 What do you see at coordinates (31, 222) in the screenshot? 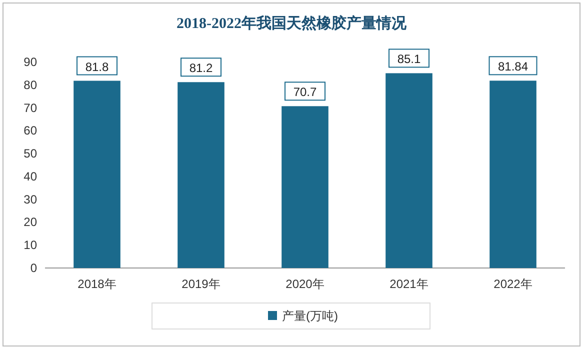
I see `y-tick-label: 20` at bounding box center [31, 222].